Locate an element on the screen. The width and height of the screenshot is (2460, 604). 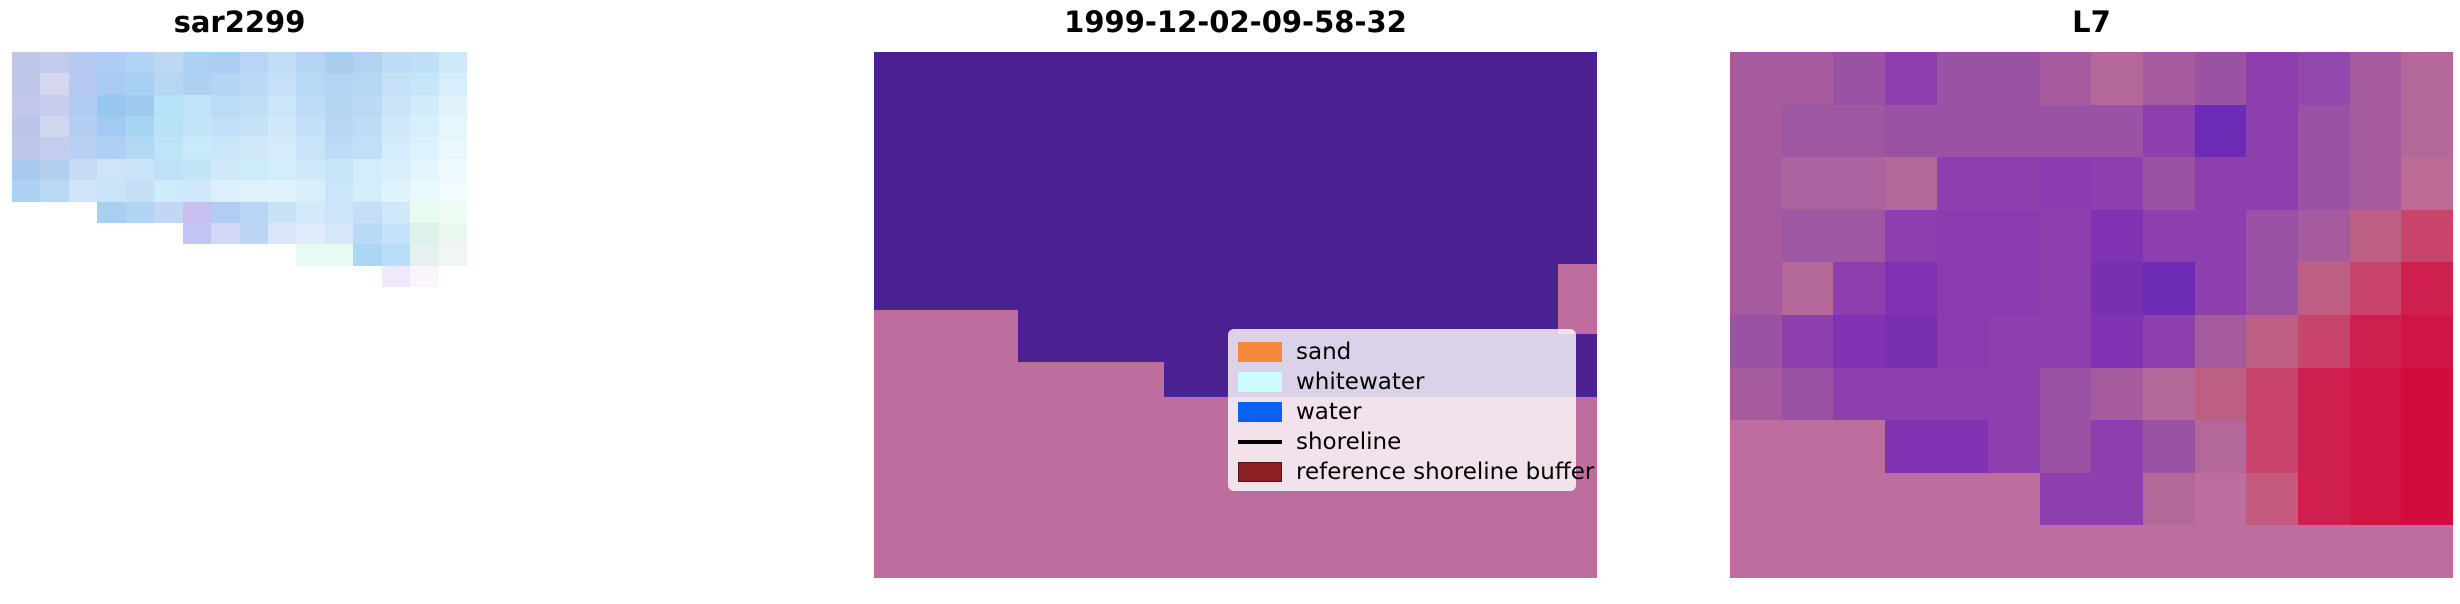
legend-item-water: water is located at coordinates (1402, 412).